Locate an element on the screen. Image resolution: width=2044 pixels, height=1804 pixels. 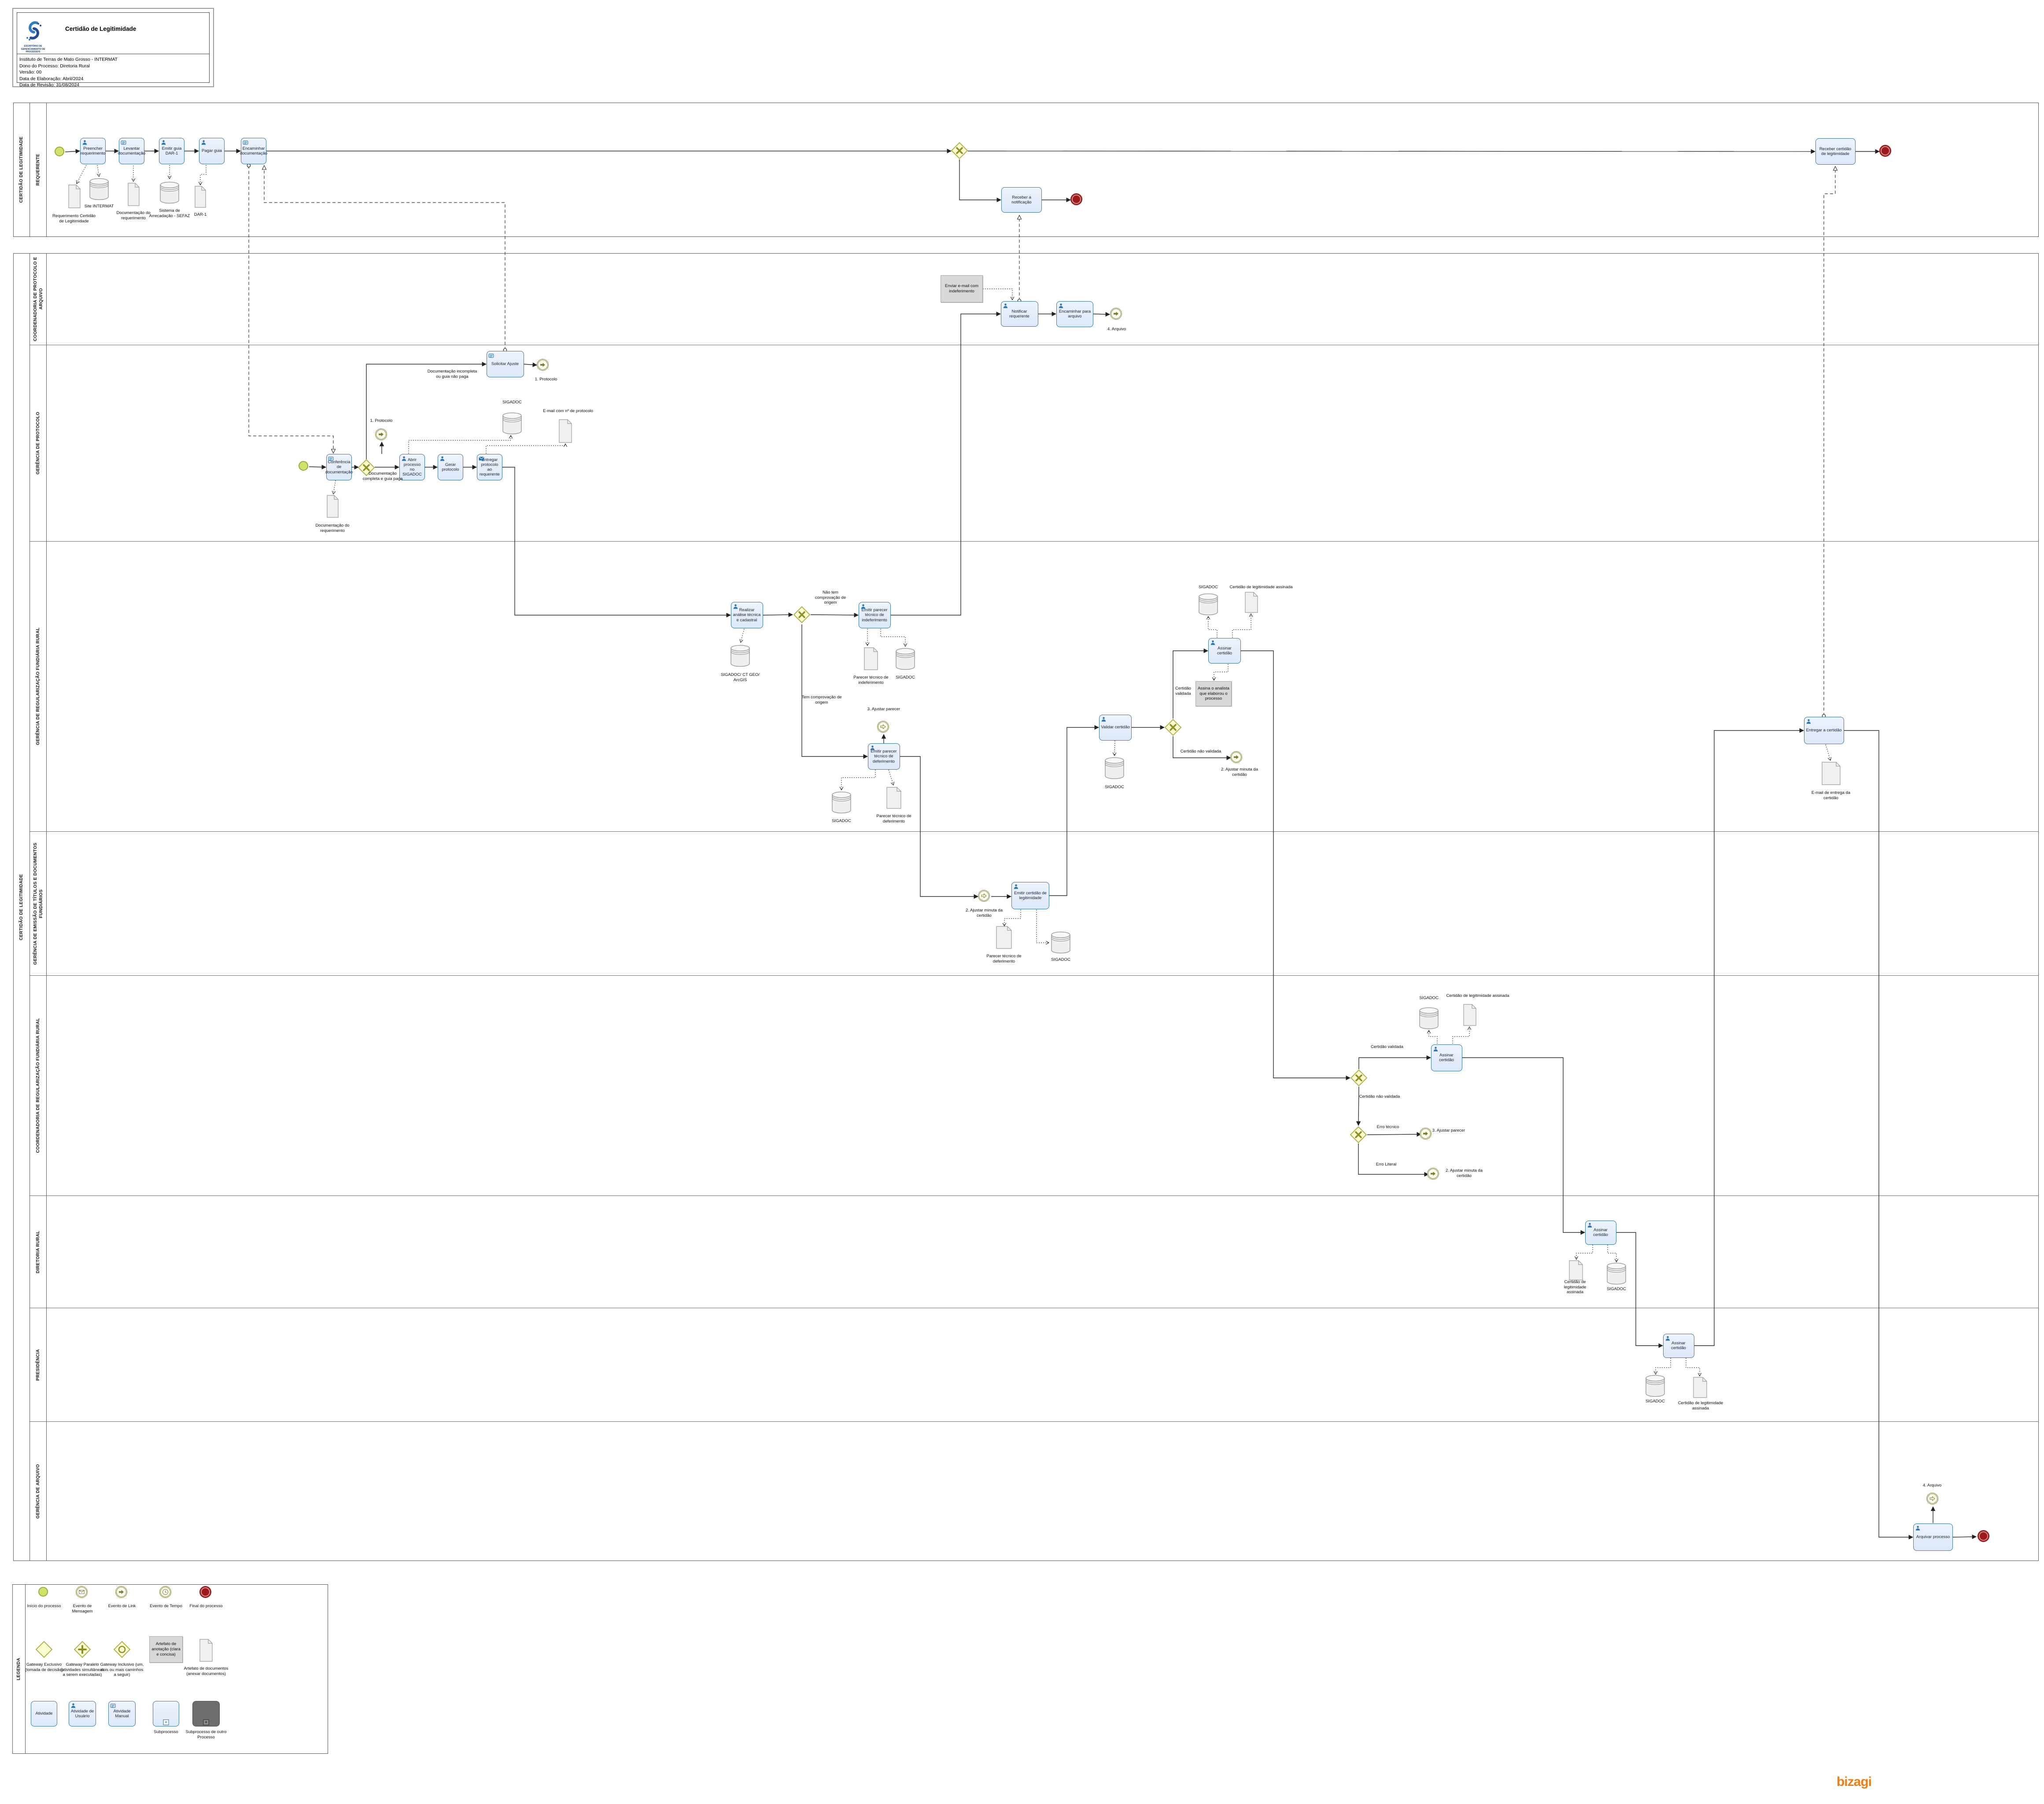
d-email-entrega-document is located at coordinates (1831, 773).